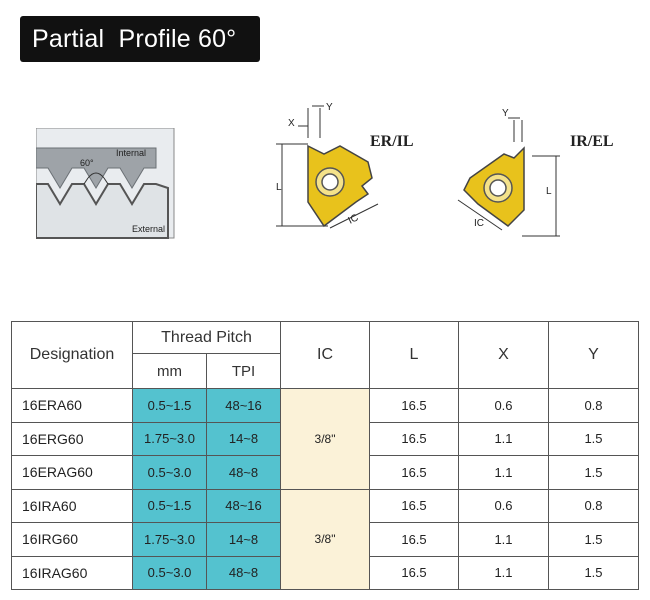 This screenshot has width=650, height=600. Describe the element at coordinates (549, 191) in the screenshot. I see `ir-dim-l: L` at that location.